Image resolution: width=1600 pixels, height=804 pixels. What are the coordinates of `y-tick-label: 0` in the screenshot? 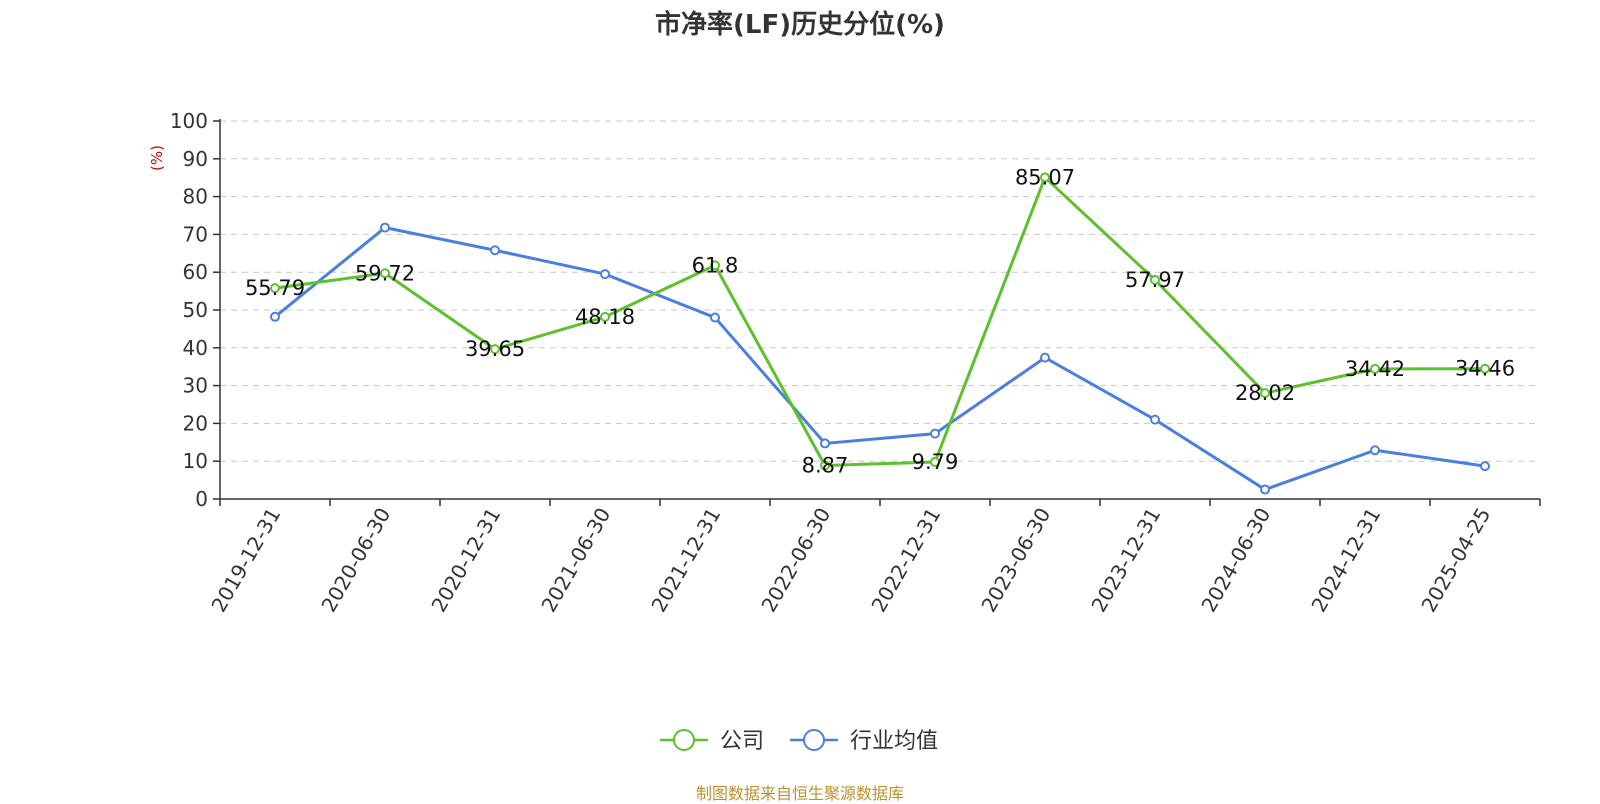 It's located at (201, 499).